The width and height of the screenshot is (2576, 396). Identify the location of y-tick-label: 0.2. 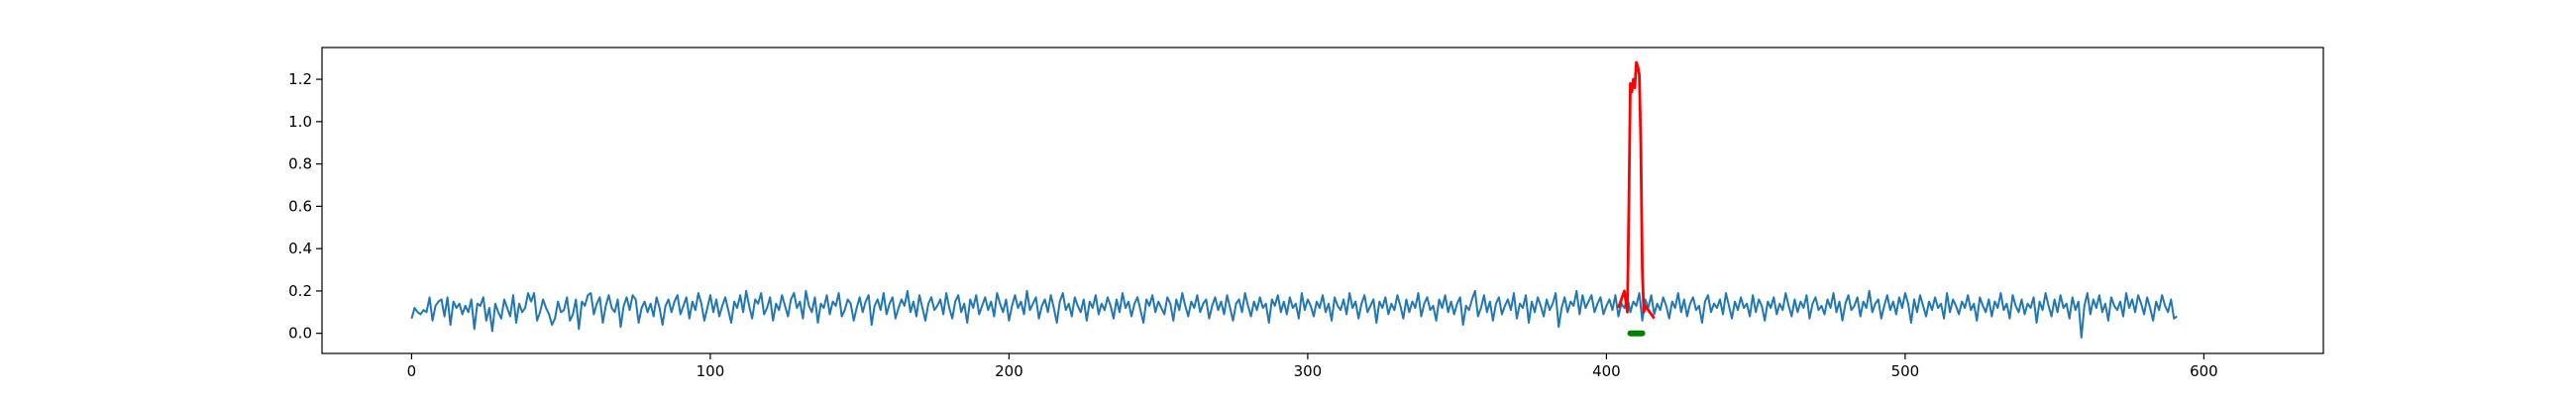
(300, 291).